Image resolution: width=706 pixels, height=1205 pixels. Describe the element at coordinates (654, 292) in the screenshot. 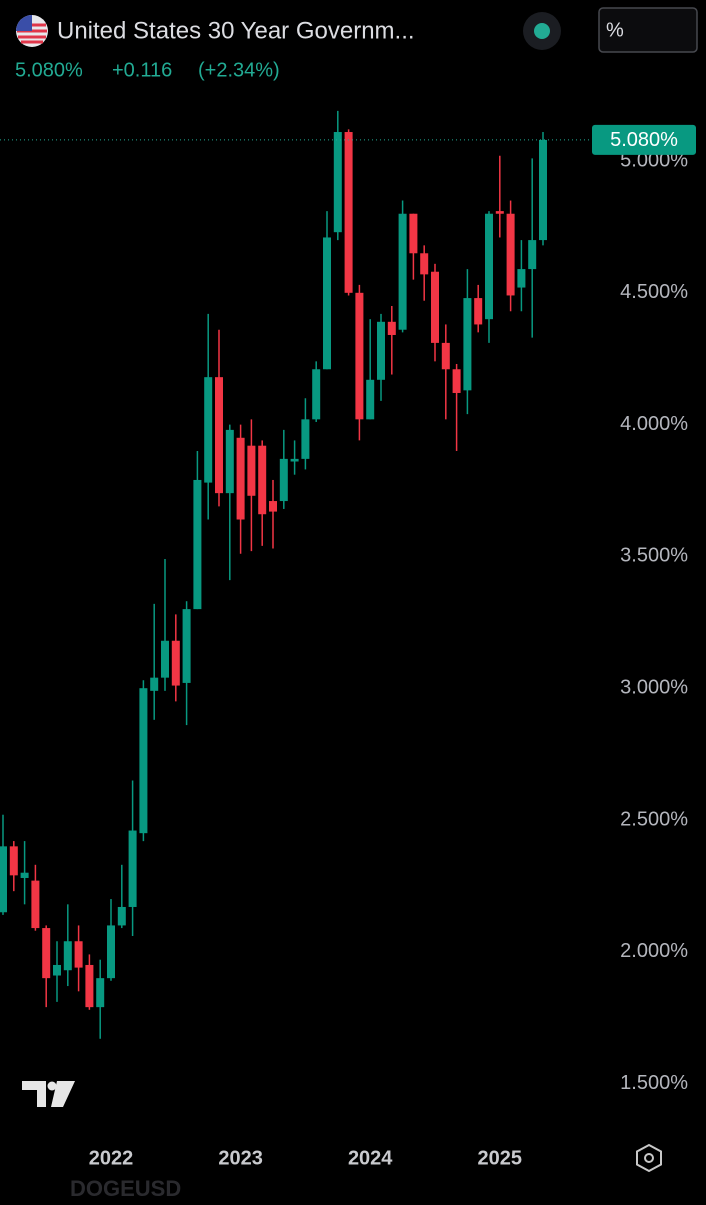

I see `y-tick-label: 4.500%` at that location.